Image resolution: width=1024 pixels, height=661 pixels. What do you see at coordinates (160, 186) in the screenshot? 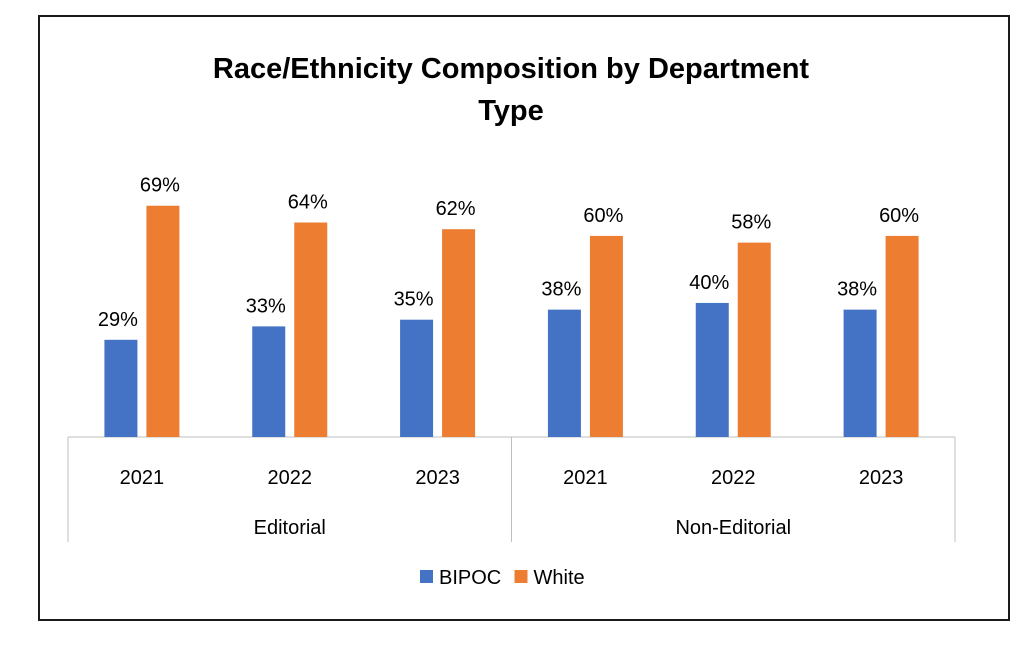
I see `data-label: 69%` at bounding box center [160, 186].